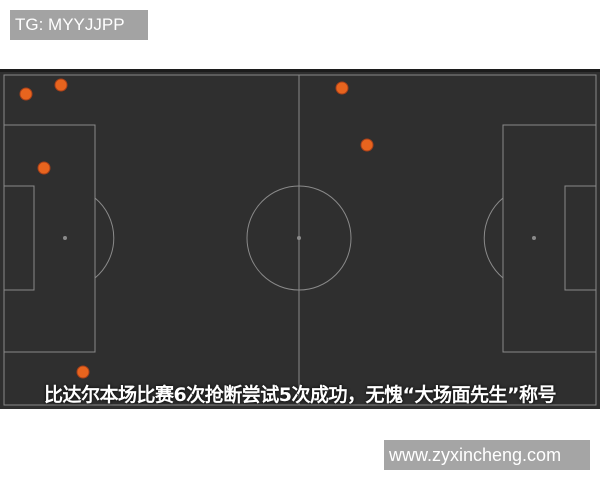 Image resolution: width=600 pixels, height=480 pixels. Describe the element at coordinates (104, 238) in the screenshot. I see `left-penalty-arc` at that location.